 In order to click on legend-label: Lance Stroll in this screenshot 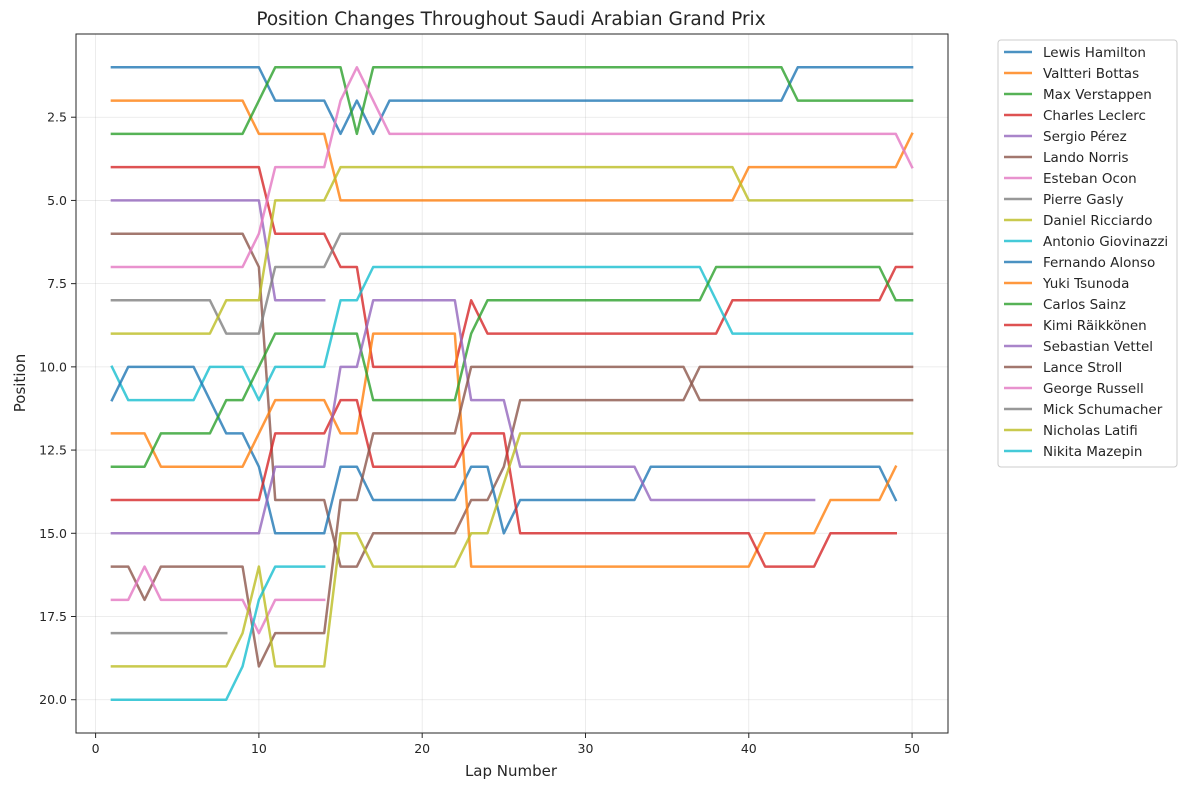, I will do `click(1082, 368)`.